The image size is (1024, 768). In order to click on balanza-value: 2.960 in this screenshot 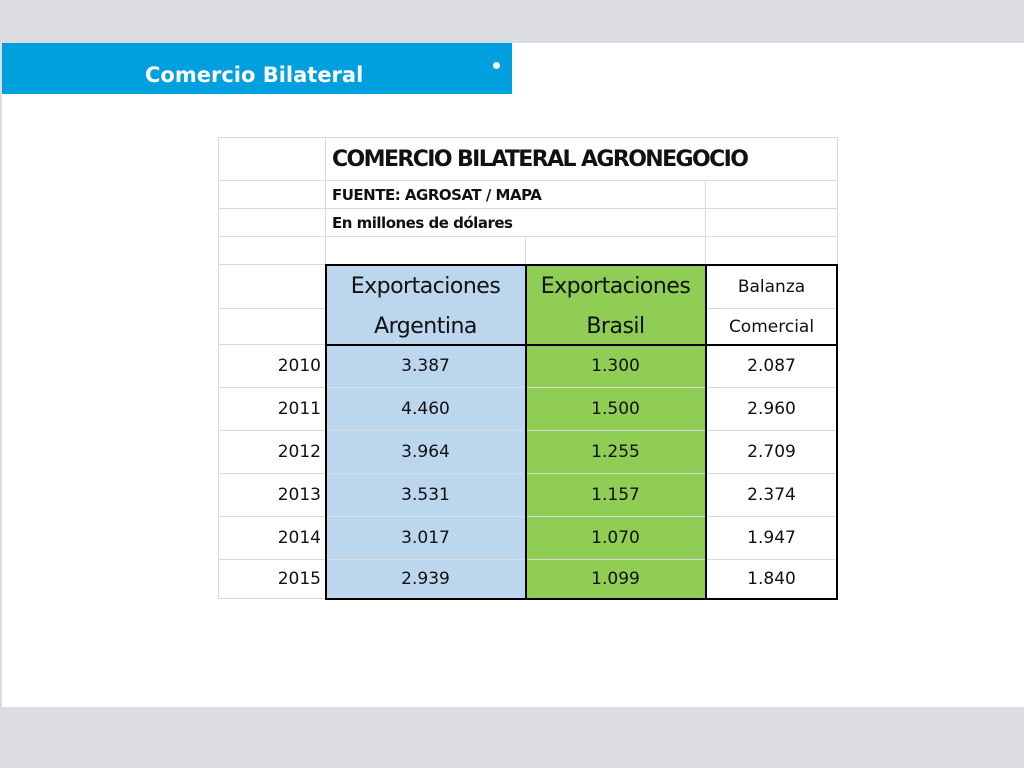, I will do `click(772, 409)`.